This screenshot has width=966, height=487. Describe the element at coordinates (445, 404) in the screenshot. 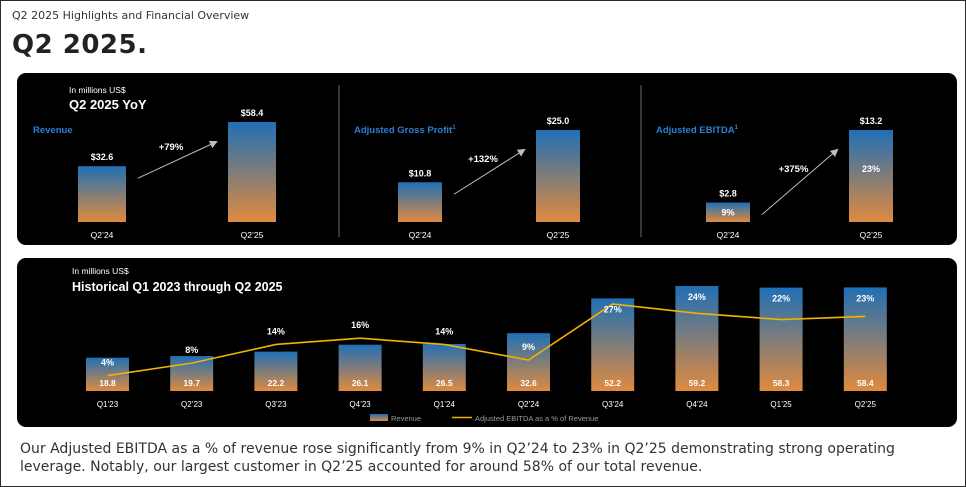

I see `history-x-tick-label: Q1’24` at that location.